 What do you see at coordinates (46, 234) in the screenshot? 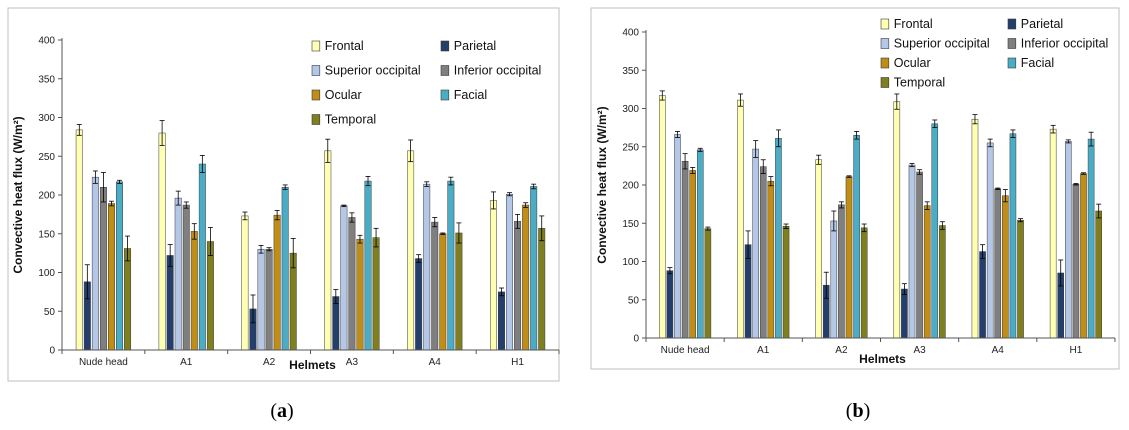
I see `y-tick-label: 150` at bounding box center [46, 234].